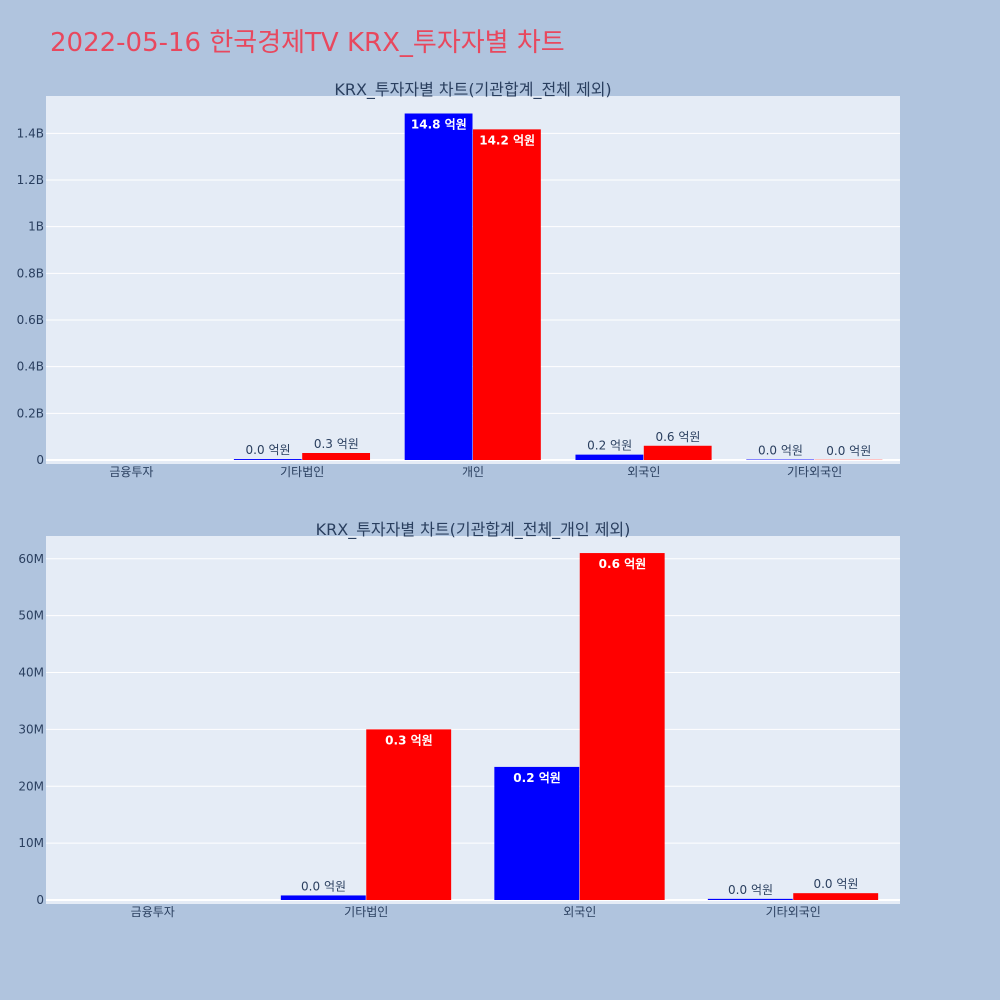 The image size is (1000, 1000). I want to click on data-label: 14.8 억원, so click(439, 125).